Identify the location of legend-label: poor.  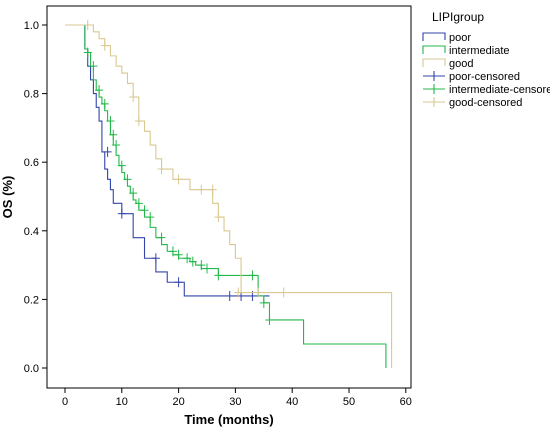
(460, 38).